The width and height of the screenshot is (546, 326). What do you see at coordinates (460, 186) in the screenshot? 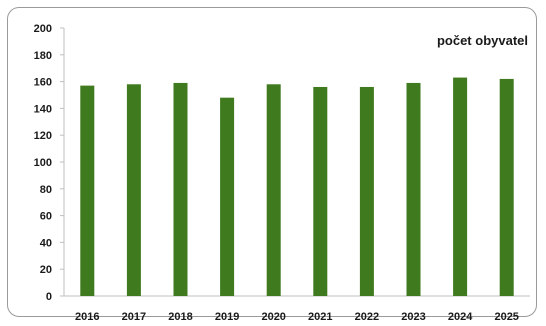
I see `bar-2024` at bounding box center [460, 186].